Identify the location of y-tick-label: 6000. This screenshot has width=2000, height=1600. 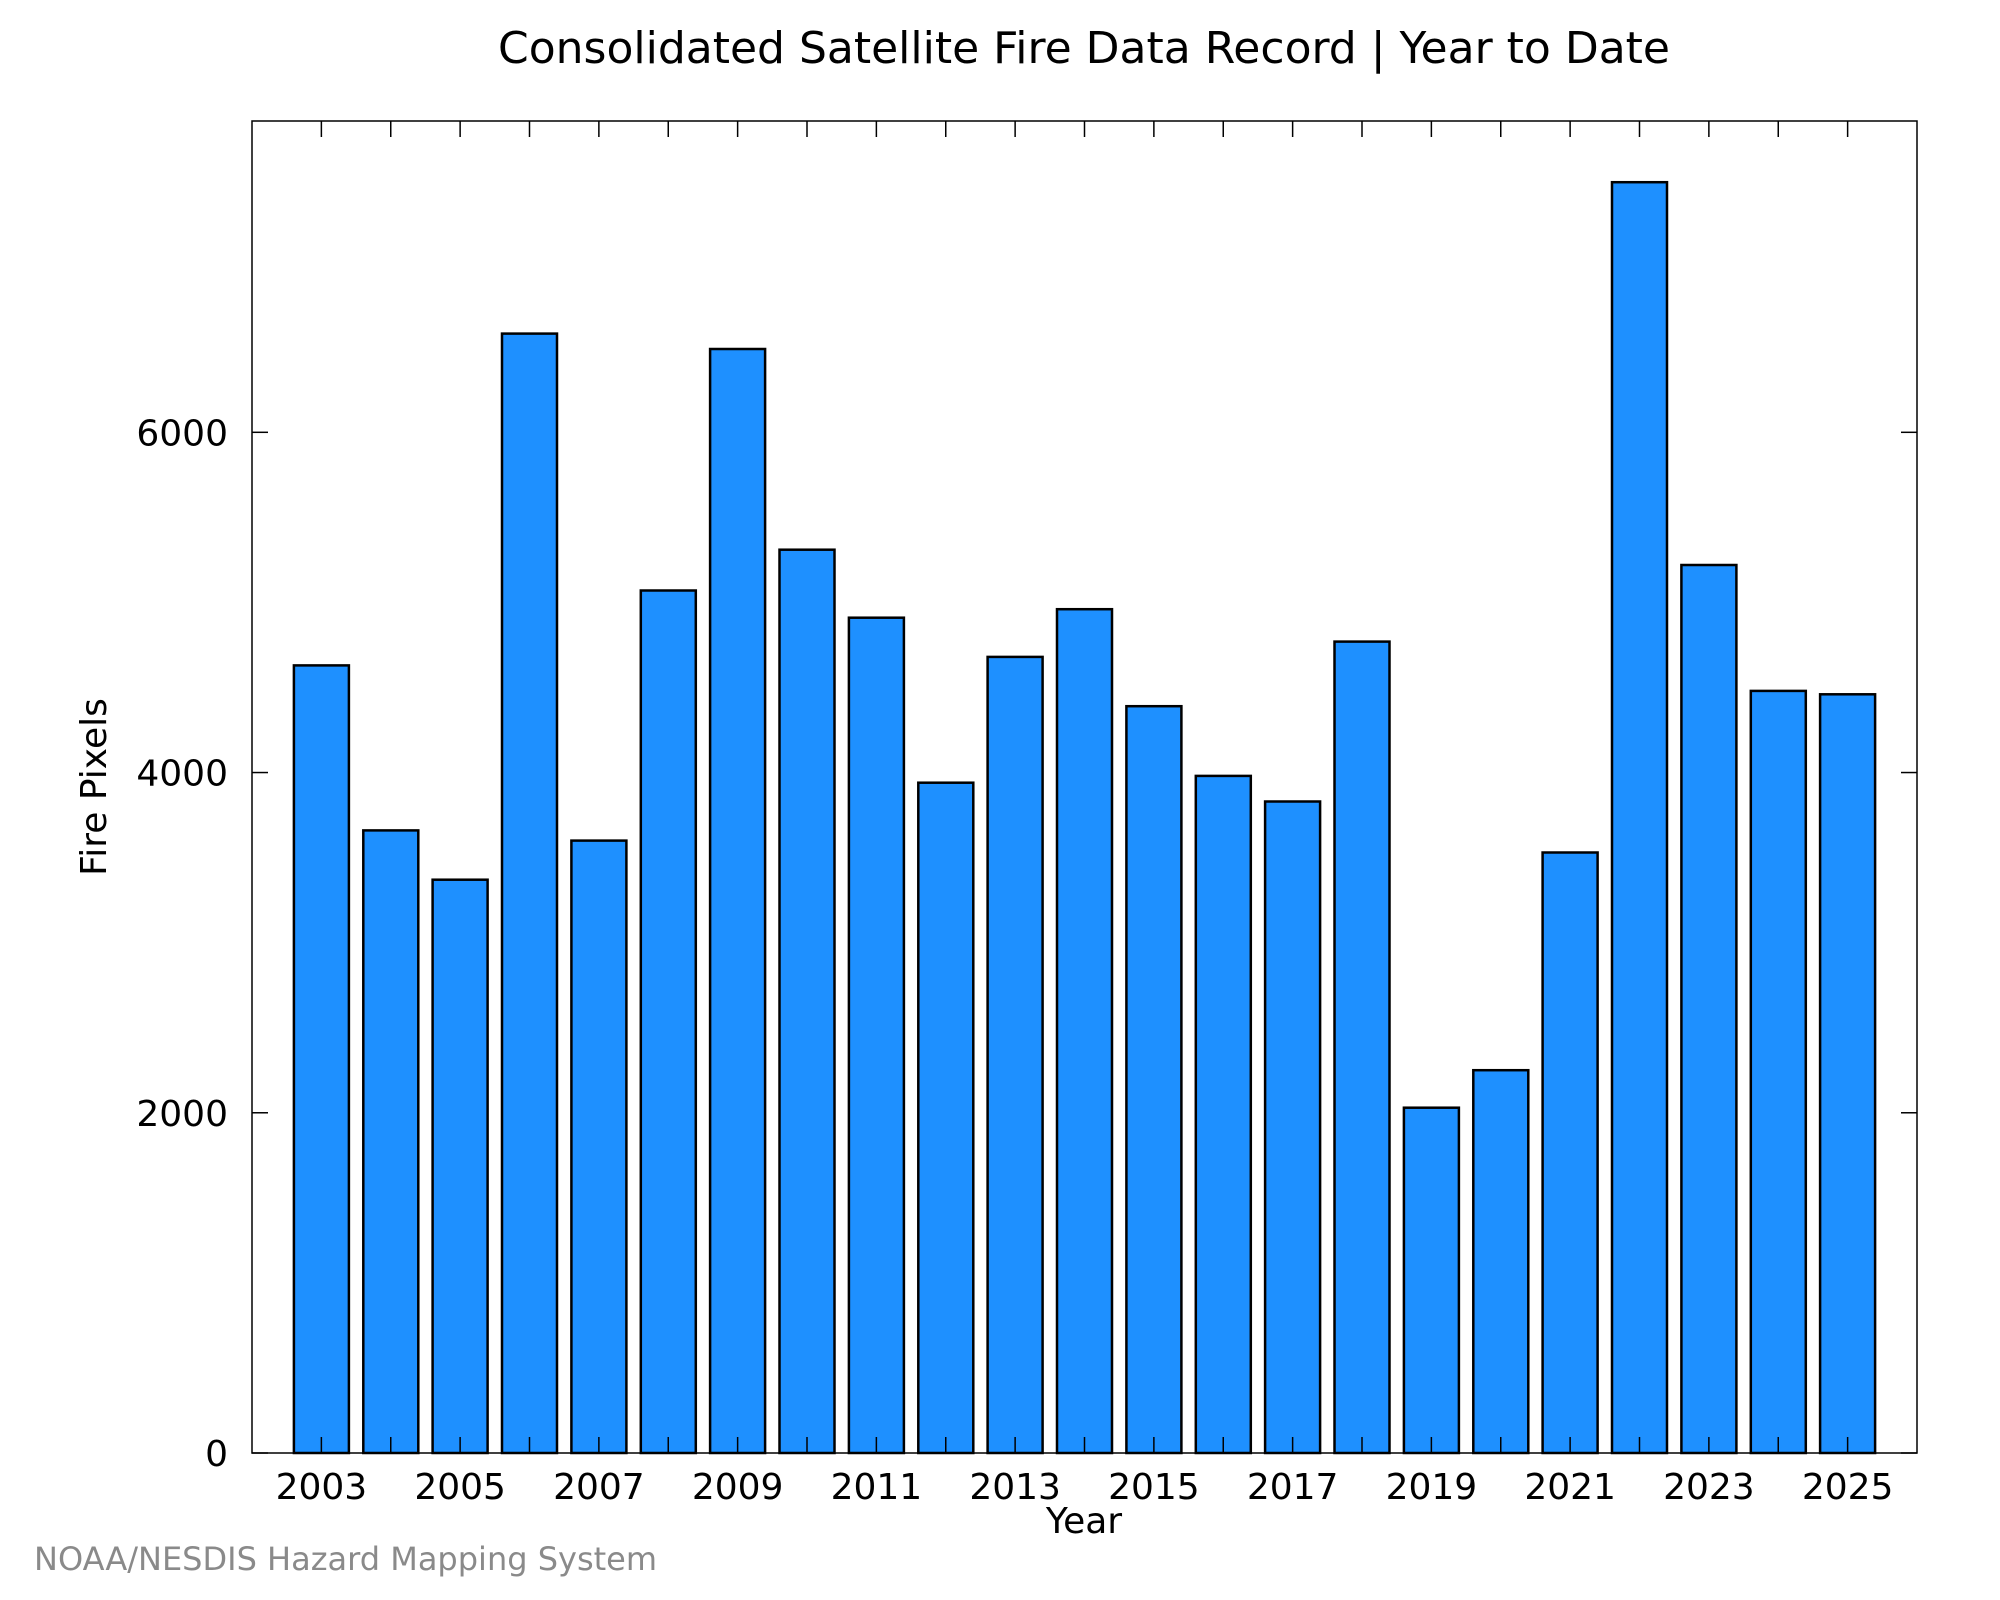
(182, 433).